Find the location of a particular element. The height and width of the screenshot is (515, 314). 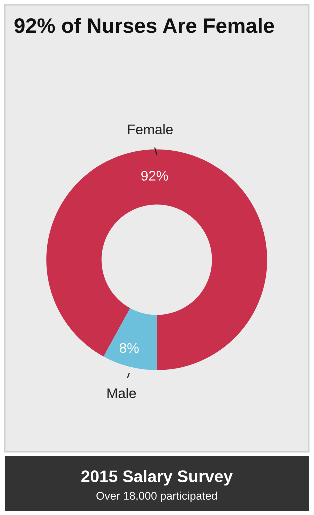

text: Over 18,000 participated is located at coordinates (157, 497).